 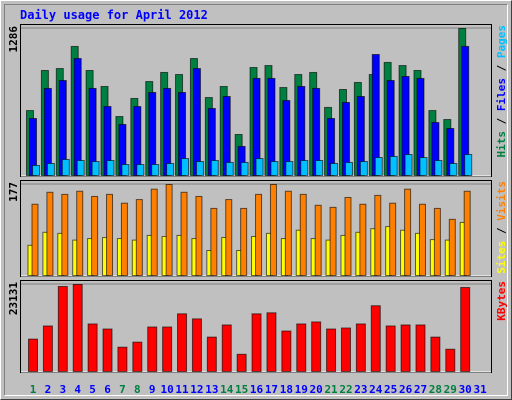 I want to click on y-tick-label: 177, so click(x=13, y=192).